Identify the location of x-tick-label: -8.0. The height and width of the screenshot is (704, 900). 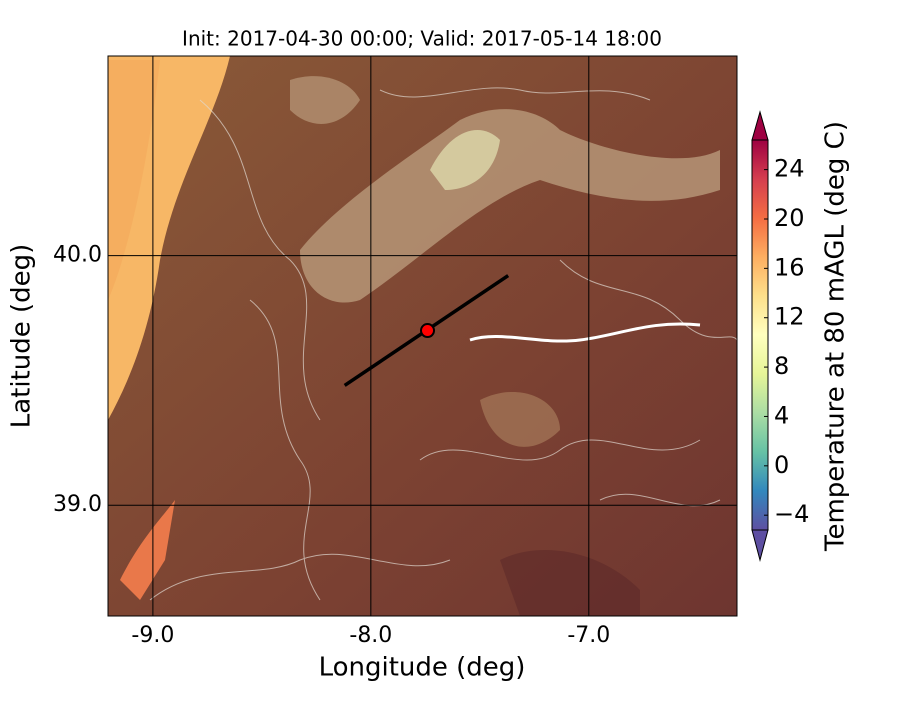
(370, 635).